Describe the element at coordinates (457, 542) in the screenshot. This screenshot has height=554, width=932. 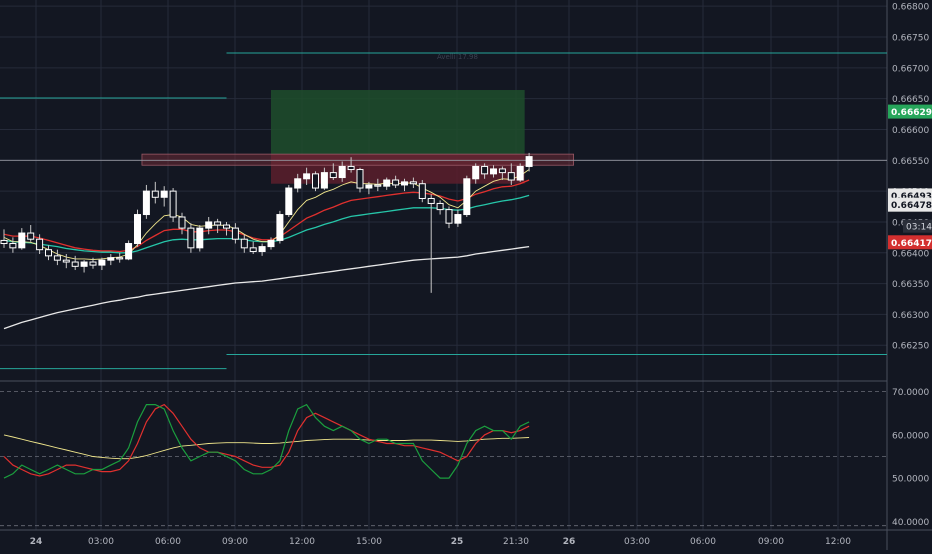
I see `x-tick-label: 25` at that location.